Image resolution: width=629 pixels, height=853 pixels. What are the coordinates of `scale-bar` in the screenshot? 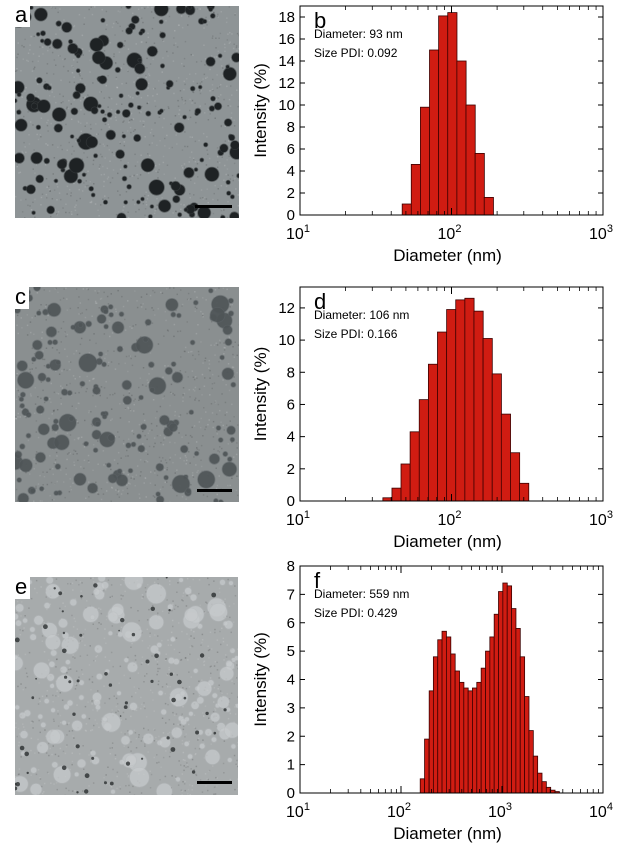 It's located at (214, 490).